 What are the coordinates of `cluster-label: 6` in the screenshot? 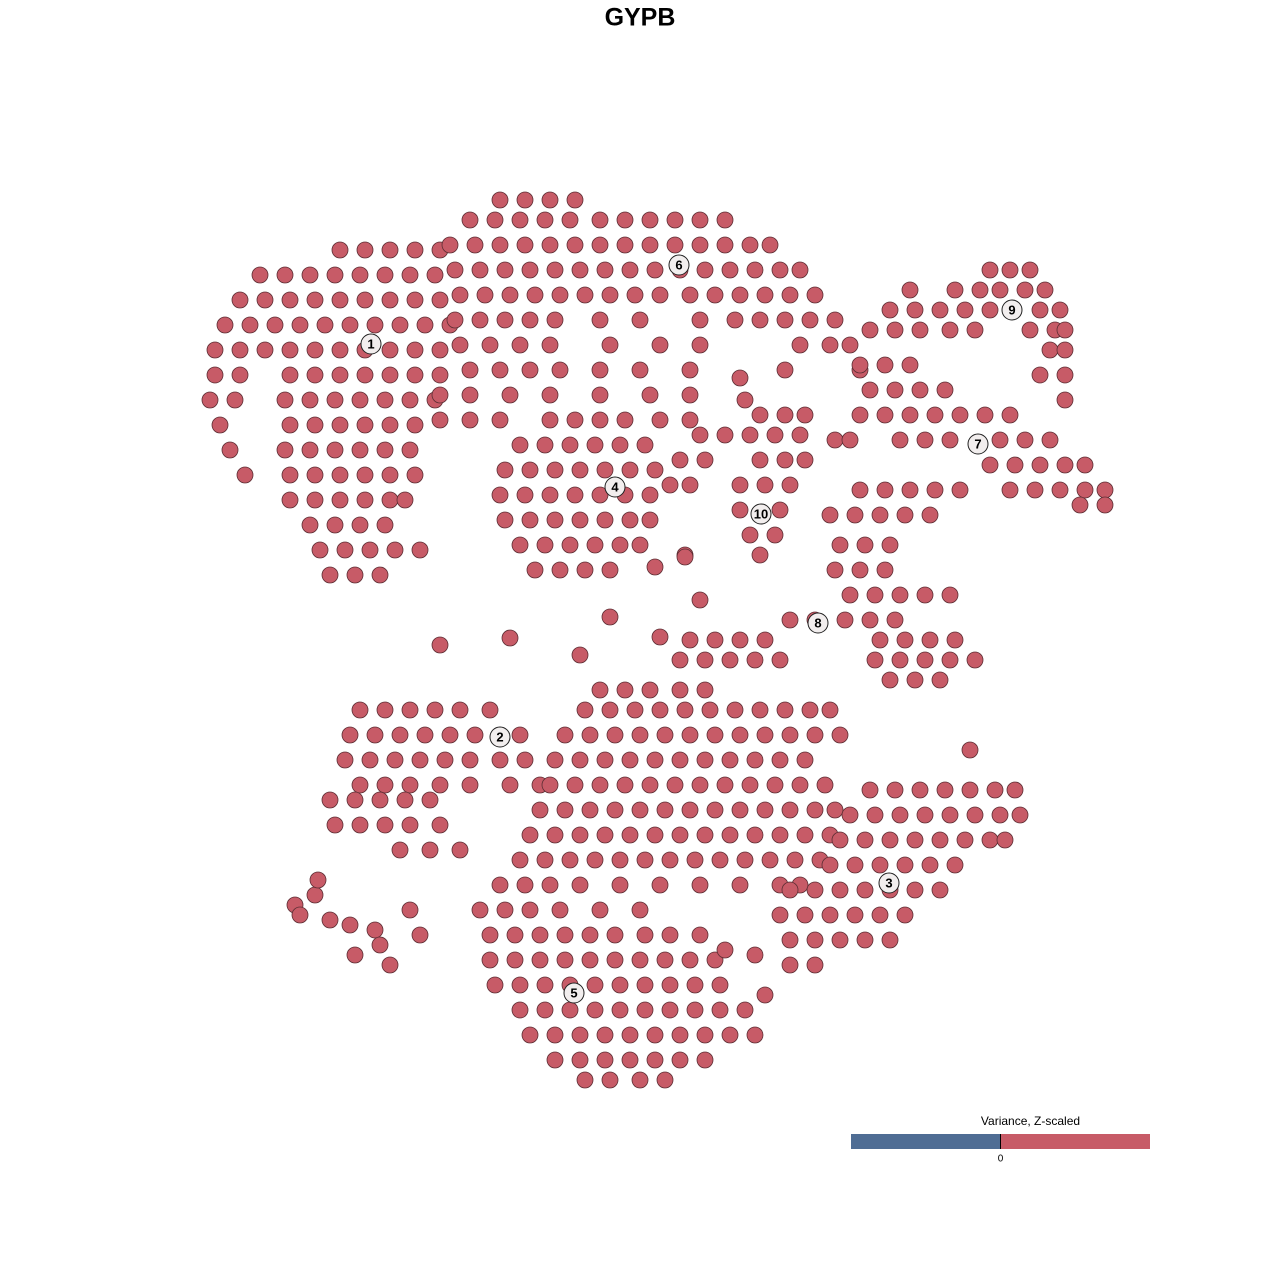 It's located at (678, 264).